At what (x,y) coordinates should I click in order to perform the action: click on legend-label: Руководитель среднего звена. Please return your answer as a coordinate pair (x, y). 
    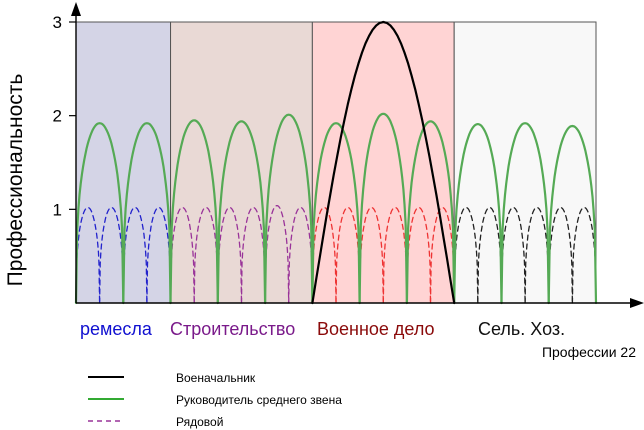
    Looking at the image, I should click on (259, 400).